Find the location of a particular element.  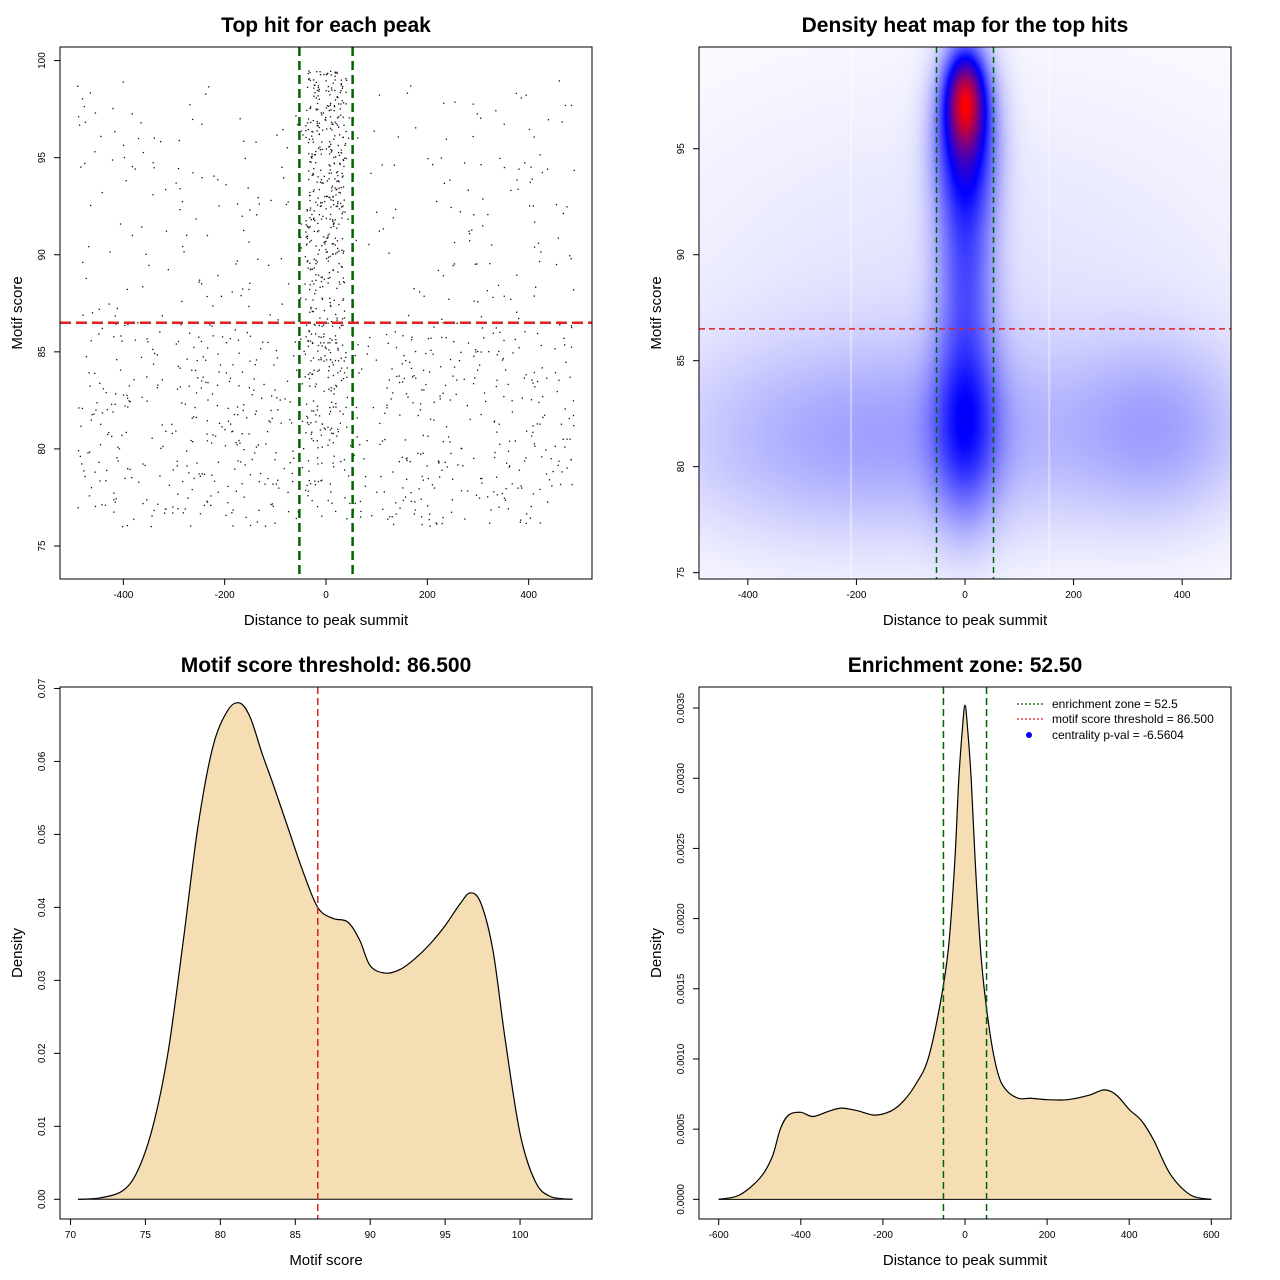

scatter-y-tick-label: 100 is located at coordinates (42, 60).